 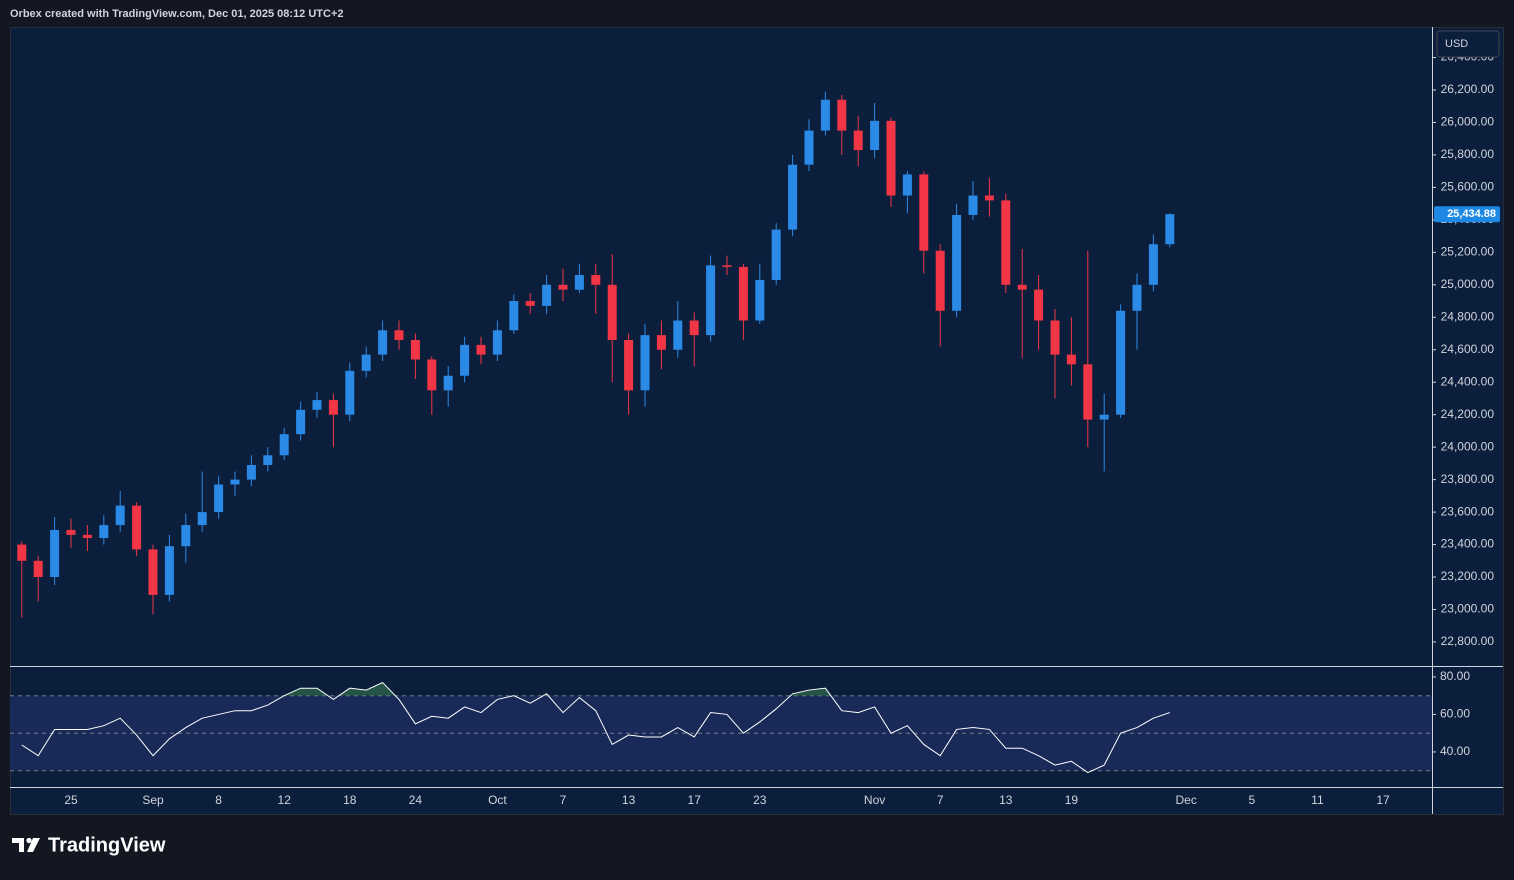 I want to click on y-tick-label: 23,800.00, so click(x=1468, y=479).